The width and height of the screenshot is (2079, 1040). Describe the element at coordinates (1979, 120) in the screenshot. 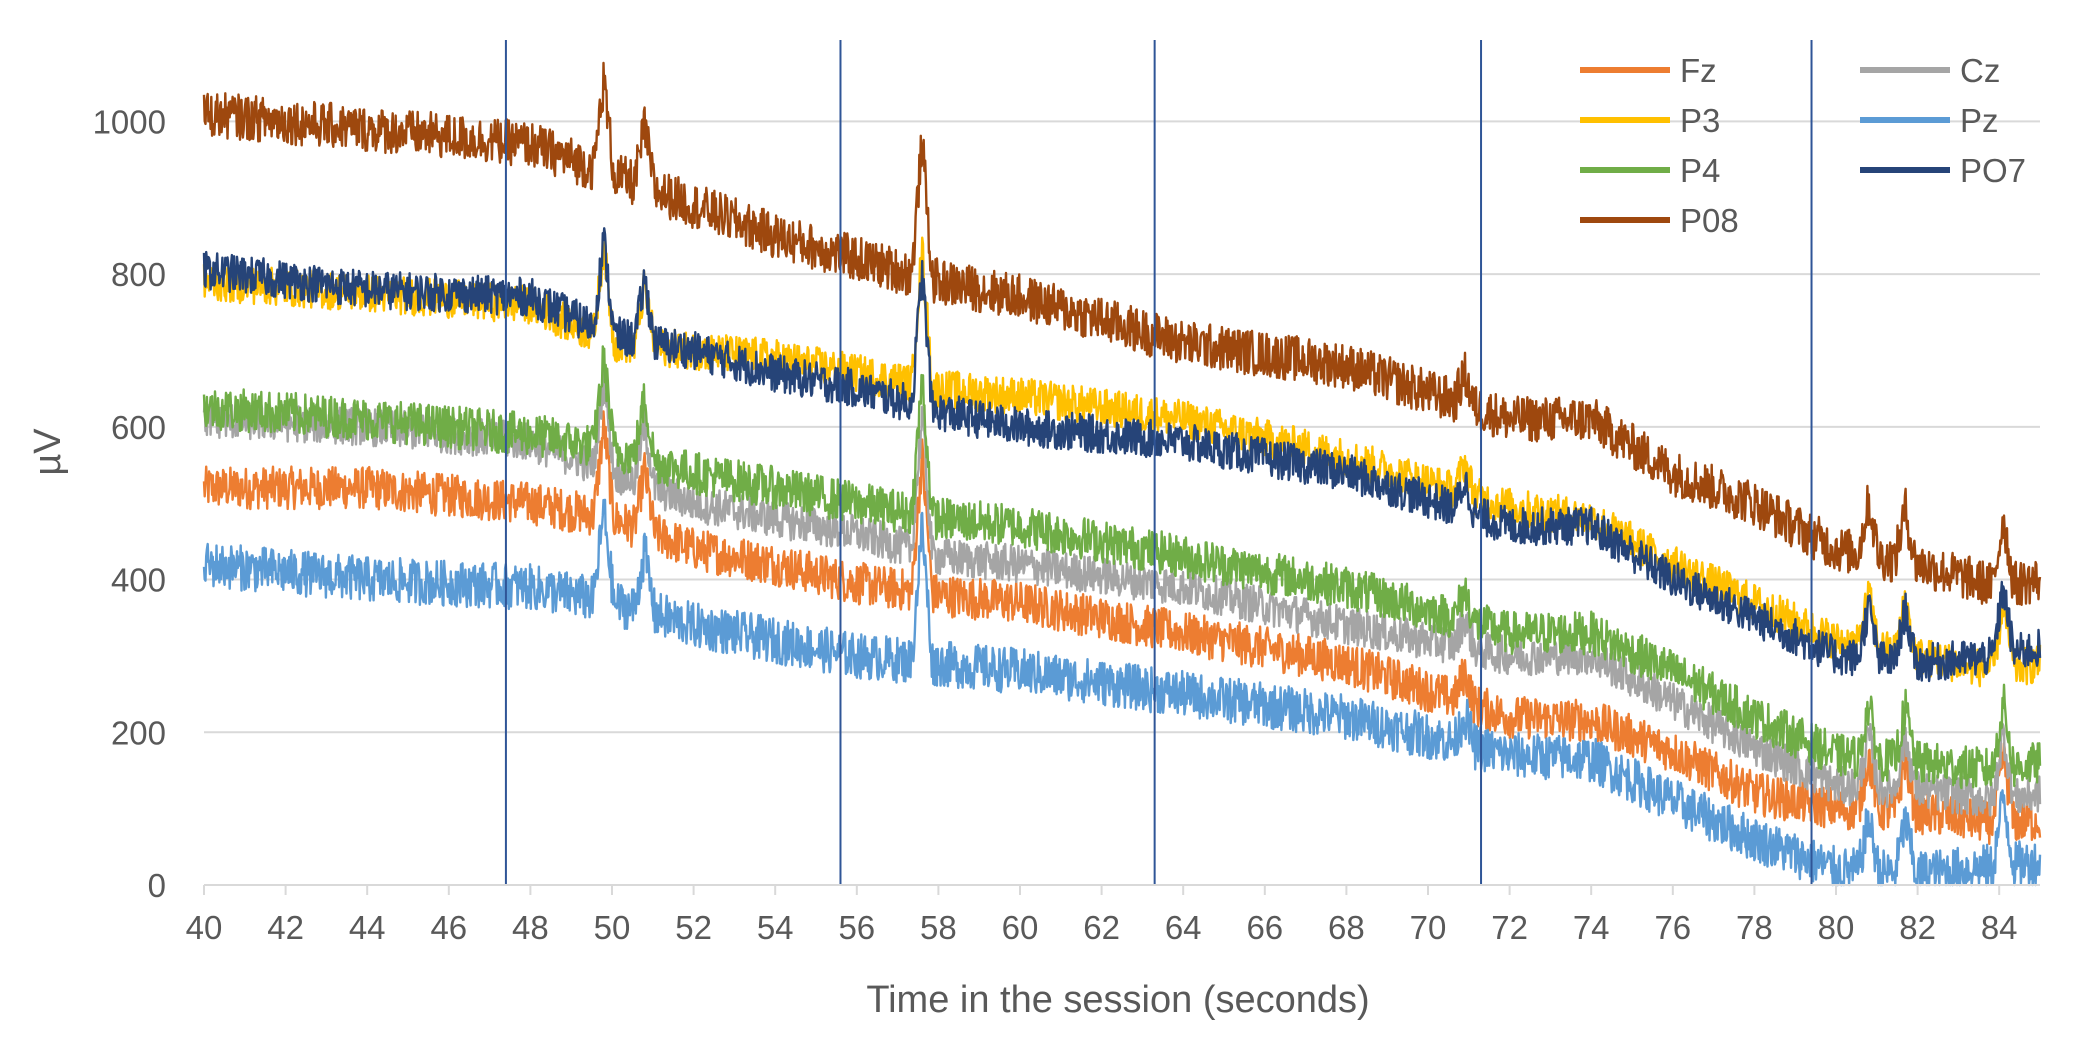

I see `legend-label-pz: Pz` at that location.